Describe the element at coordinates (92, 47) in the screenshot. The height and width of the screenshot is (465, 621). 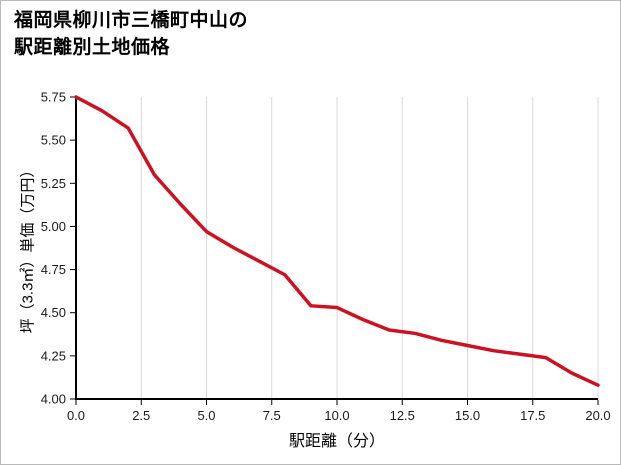
I see `chart-title-line2: 駅距離別土地価格` at that location.